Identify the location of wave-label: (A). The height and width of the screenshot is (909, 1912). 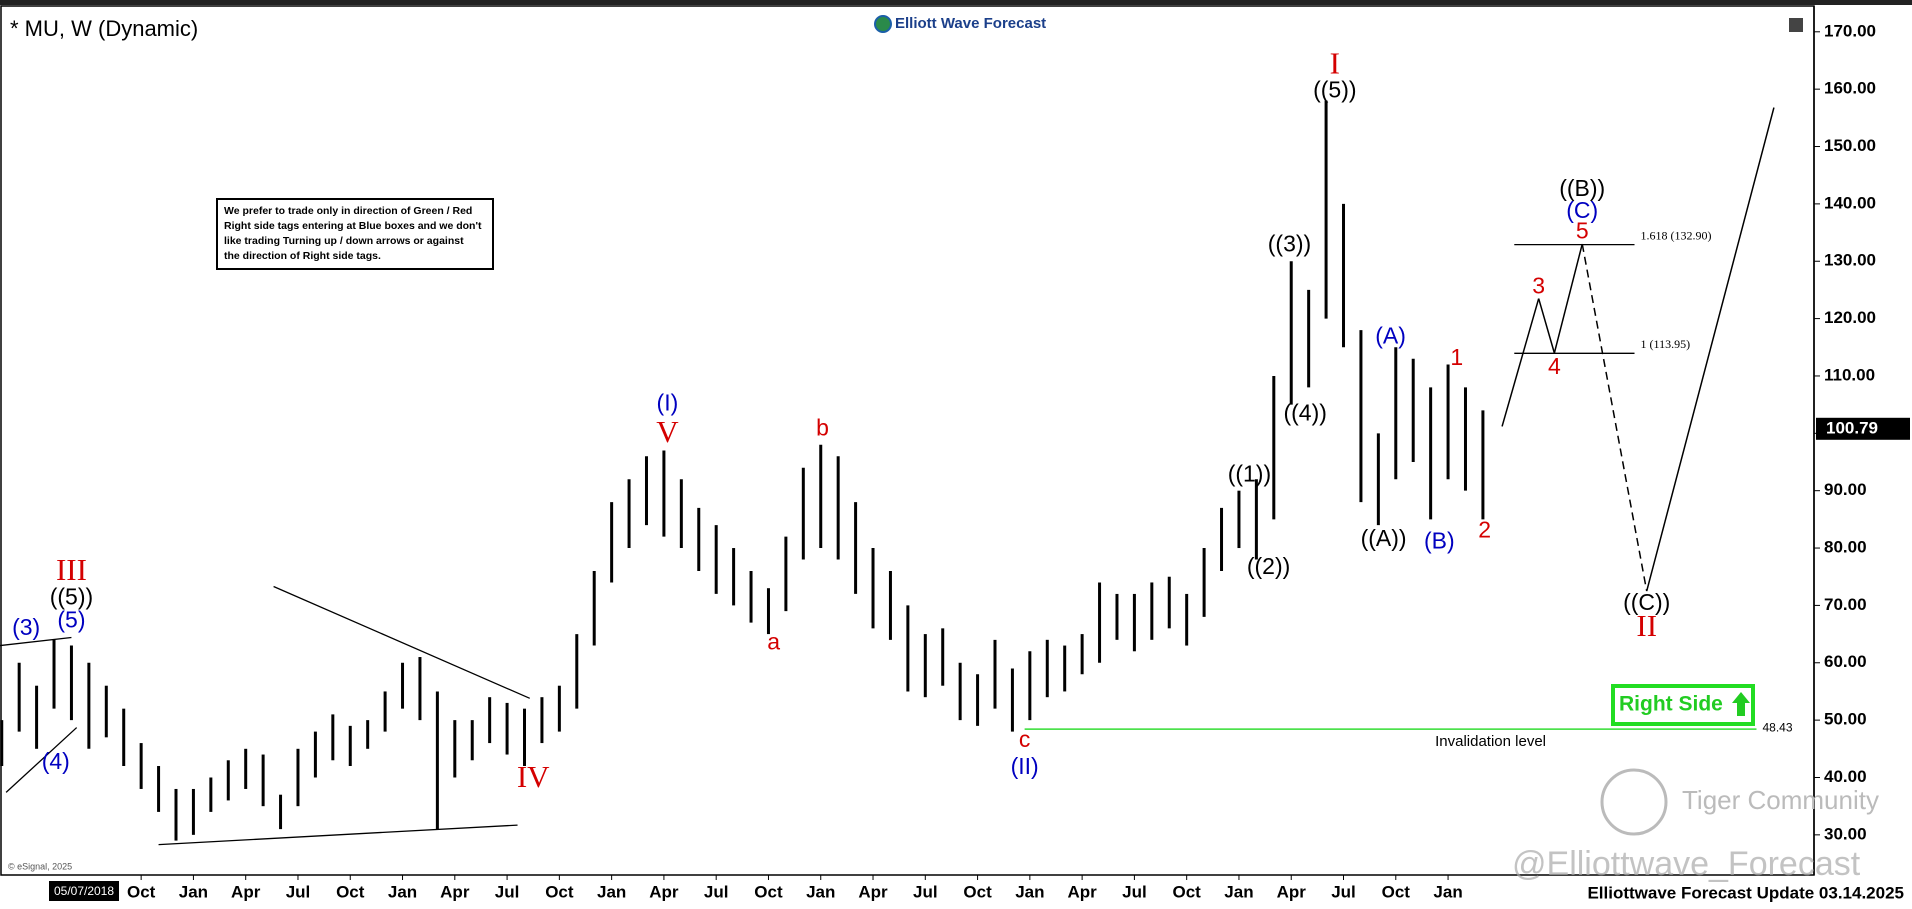
(1390, 336).